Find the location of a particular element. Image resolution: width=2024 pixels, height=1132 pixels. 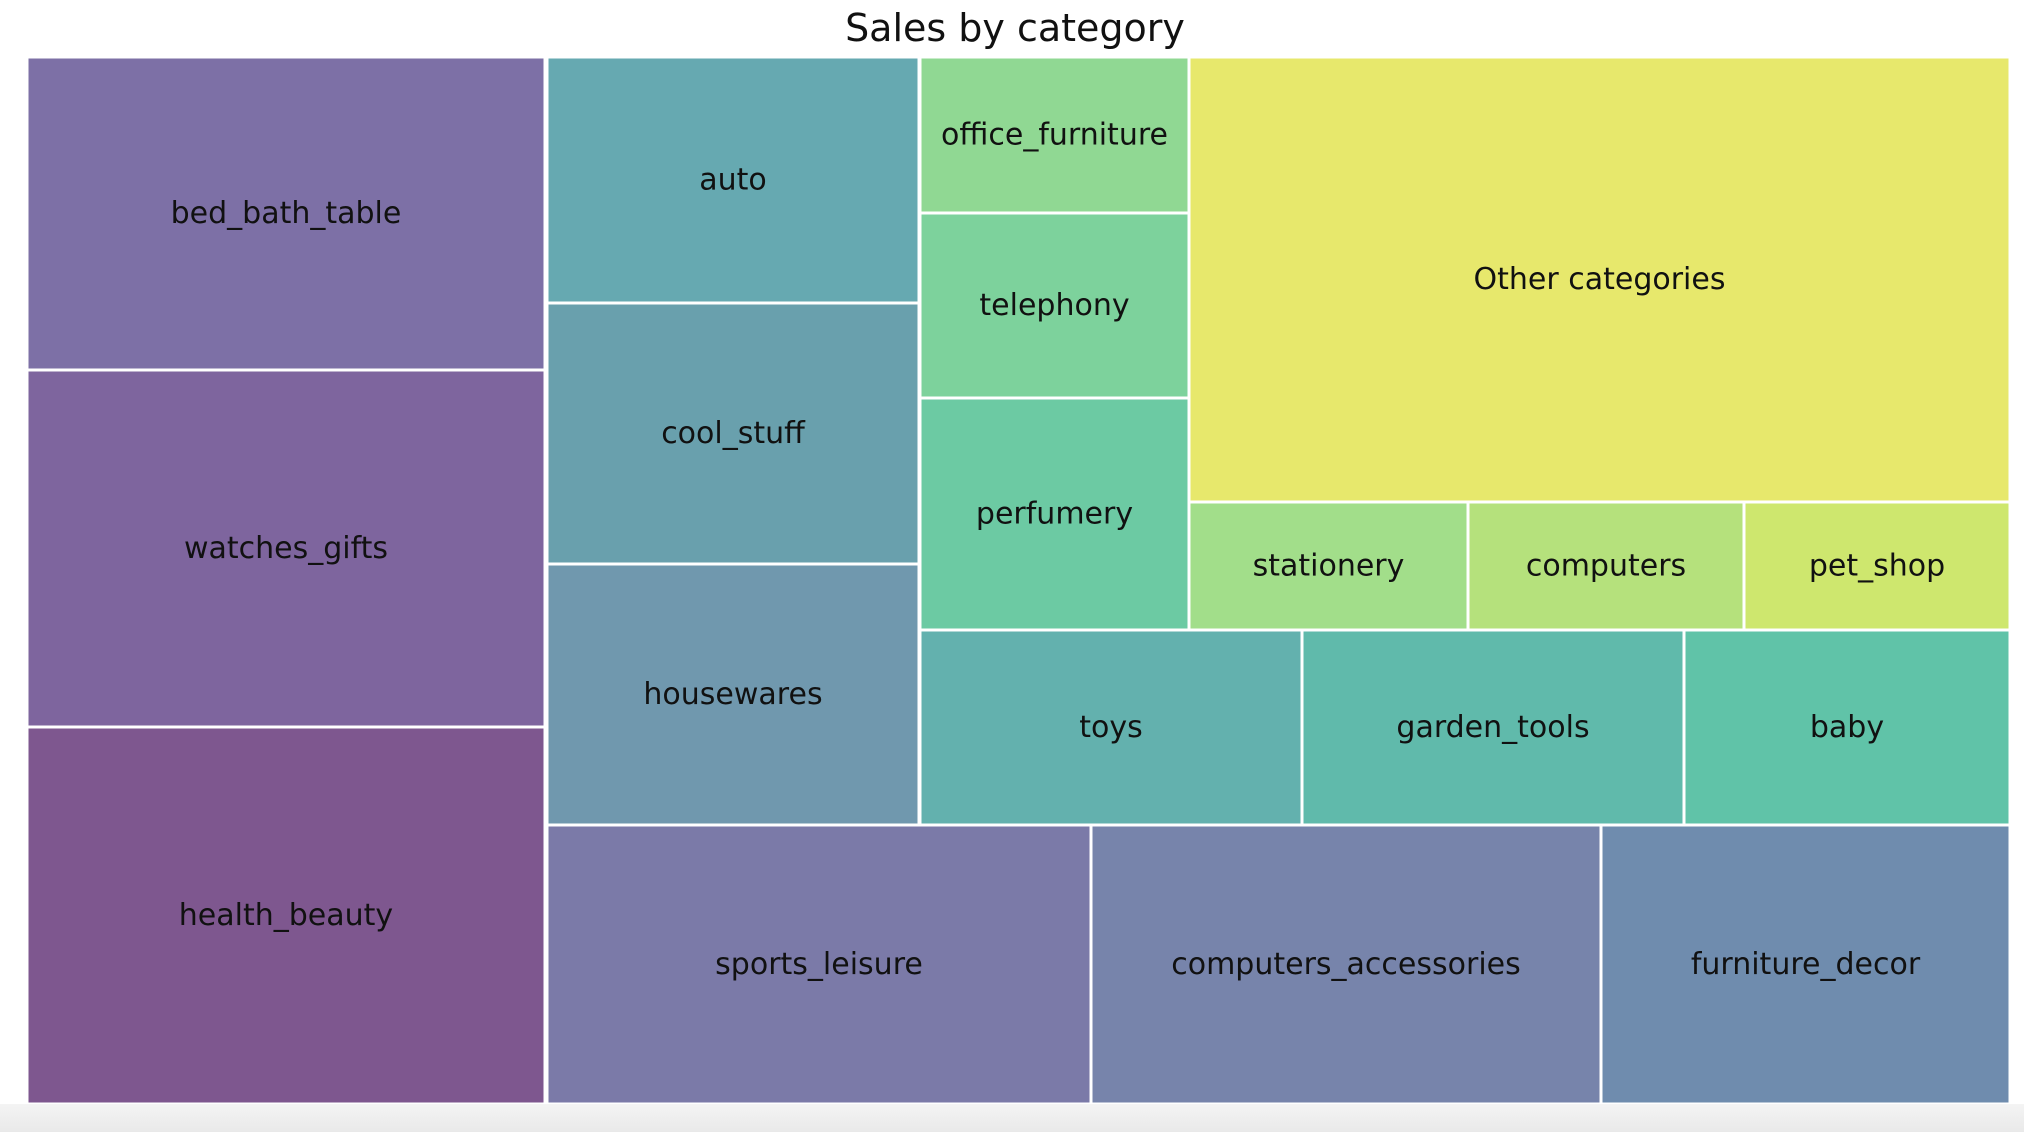

tile-rect-pet-shop is located at coordinates (1877, 566).